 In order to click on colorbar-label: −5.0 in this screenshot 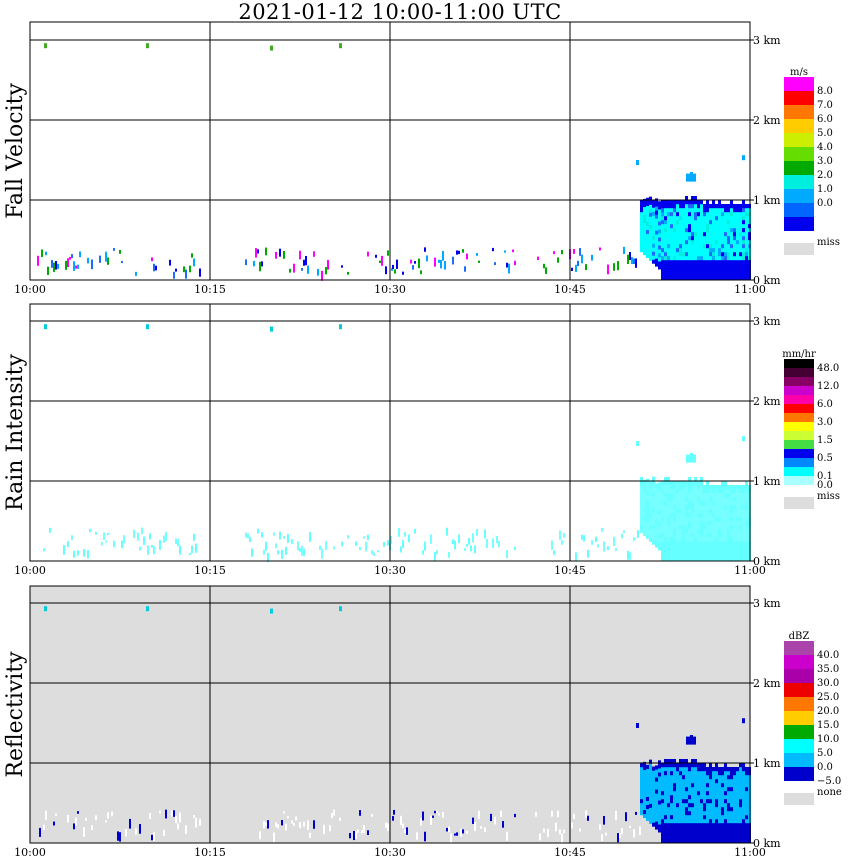, I will do `click(829, 781)`.